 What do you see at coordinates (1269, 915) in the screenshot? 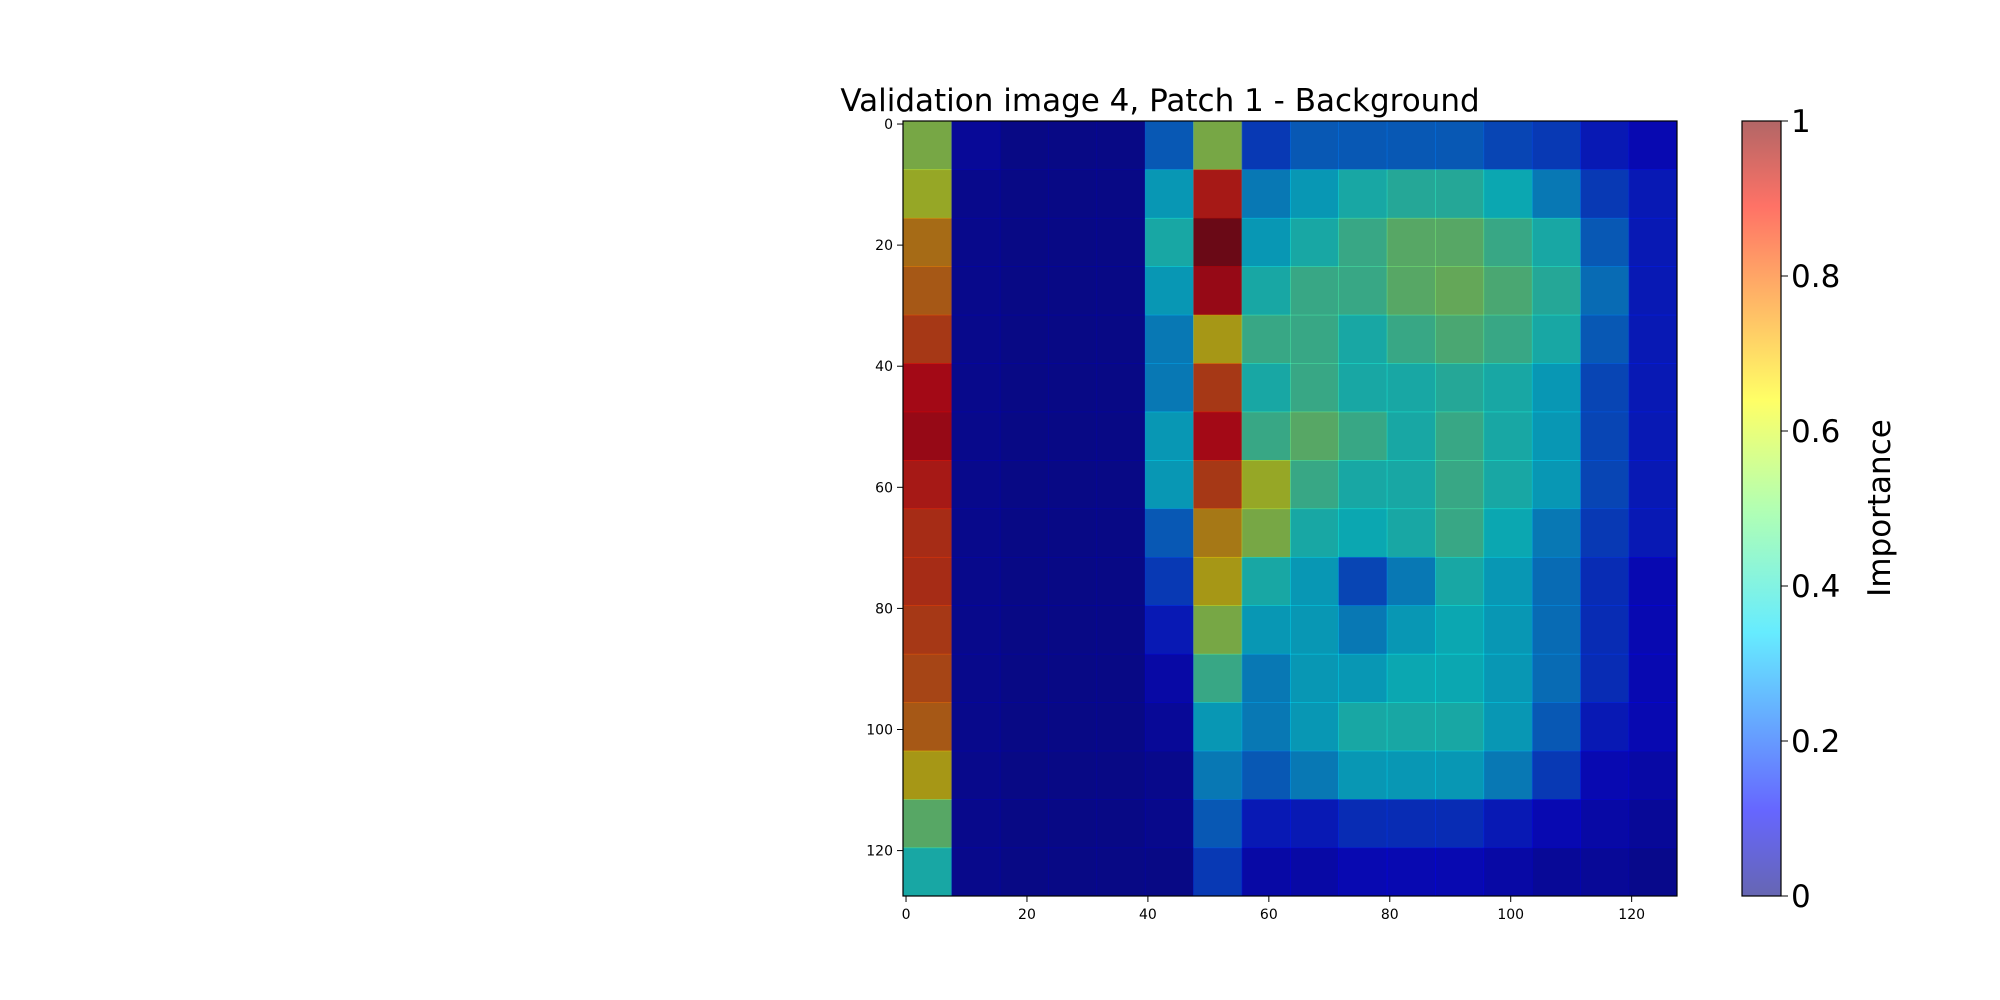
I see `x-tick-label: 60` at bounding box center [1269, 915].